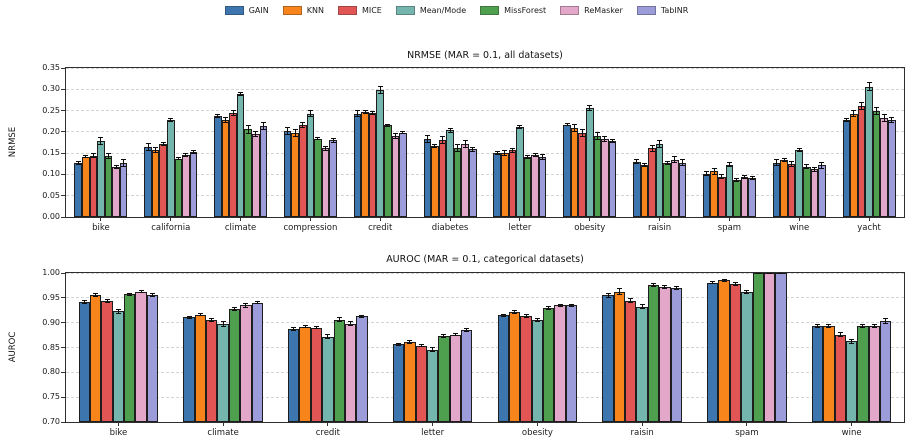 Image resolution: width=913 pixels, height=445 pixels. I want to click on y-tick-label: 0.95, so click(51, 297).